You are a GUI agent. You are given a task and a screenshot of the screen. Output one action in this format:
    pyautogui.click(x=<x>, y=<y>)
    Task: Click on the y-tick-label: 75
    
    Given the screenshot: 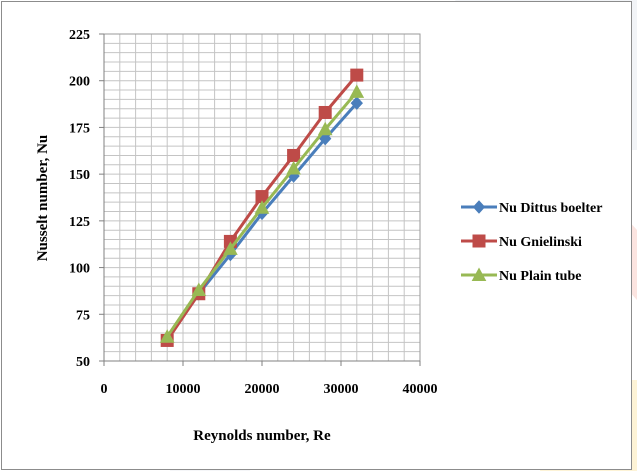 What is the action you would take?
    pyautogui.click(x=83, y=315)
    